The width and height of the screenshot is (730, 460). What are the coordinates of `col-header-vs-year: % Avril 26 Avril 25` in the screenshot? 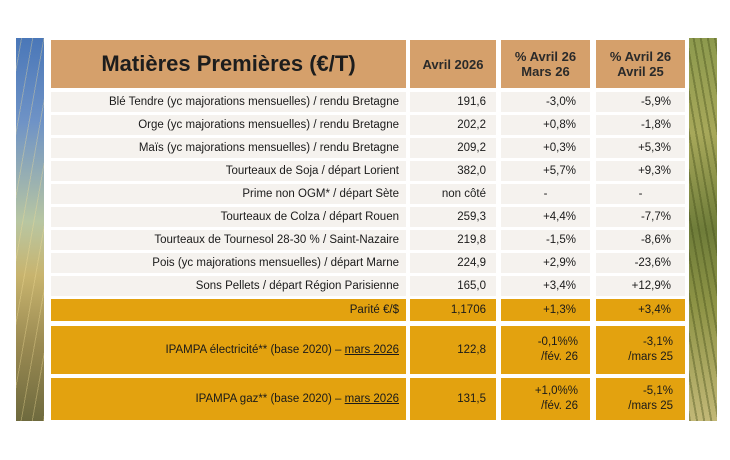 It's located at (640, 64).